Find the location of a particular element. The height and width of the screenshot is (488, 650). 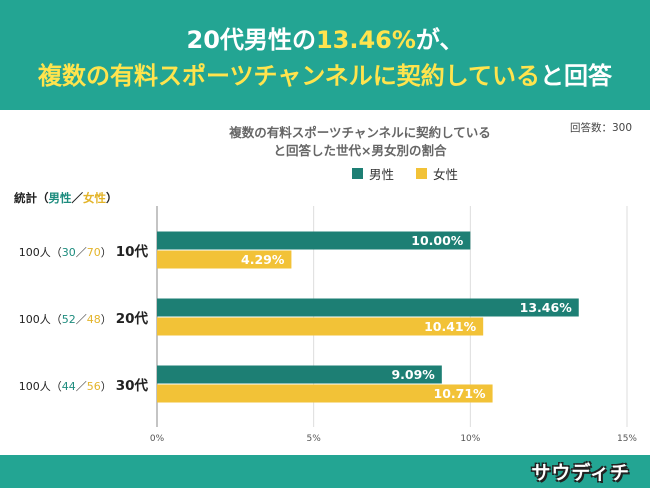

respondent-count: 回答数：300 is located at coordinates (600, 128).